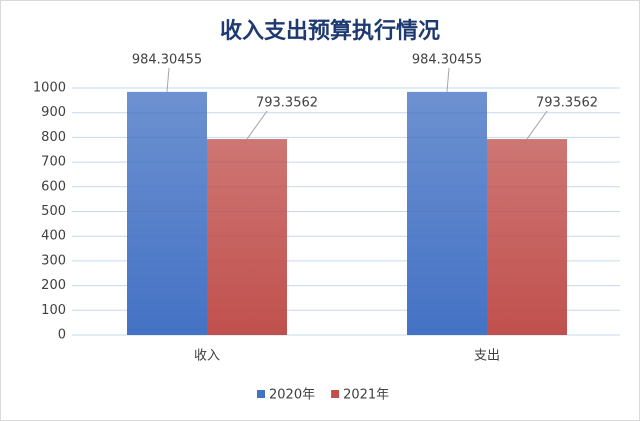 Image resolution: width=640 pixels, height=421 pixels. What do you see at coordinates (487, 356) in the screenshot?
I see `x-tick-label: 支出` at bounding box center [487, 356].